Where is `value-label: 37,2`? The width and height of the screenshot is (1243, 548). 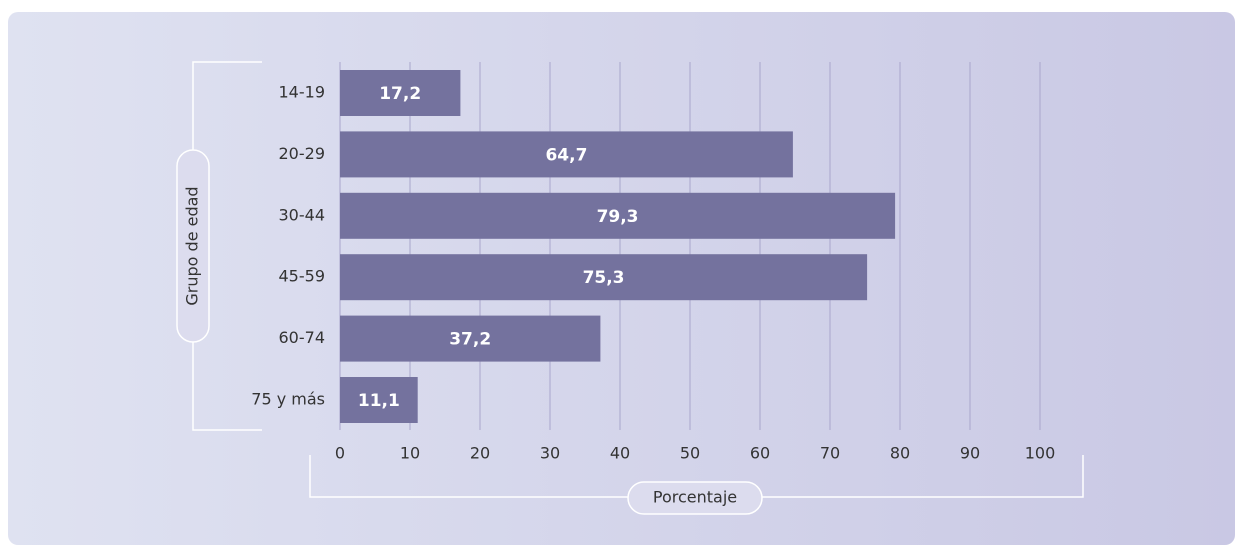
value-label: 37,2 is located at coordinates (470, 340).